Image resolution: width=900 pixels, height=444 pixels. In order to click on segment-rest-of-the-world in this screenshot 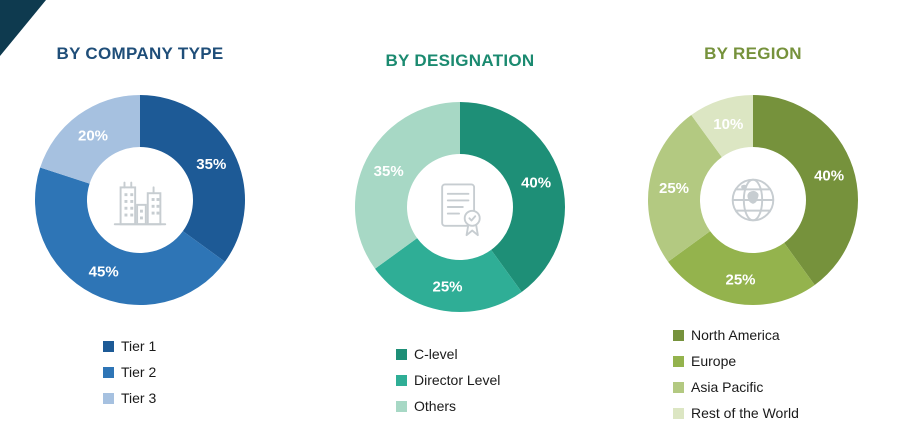, I will do `click(722, 126)`.